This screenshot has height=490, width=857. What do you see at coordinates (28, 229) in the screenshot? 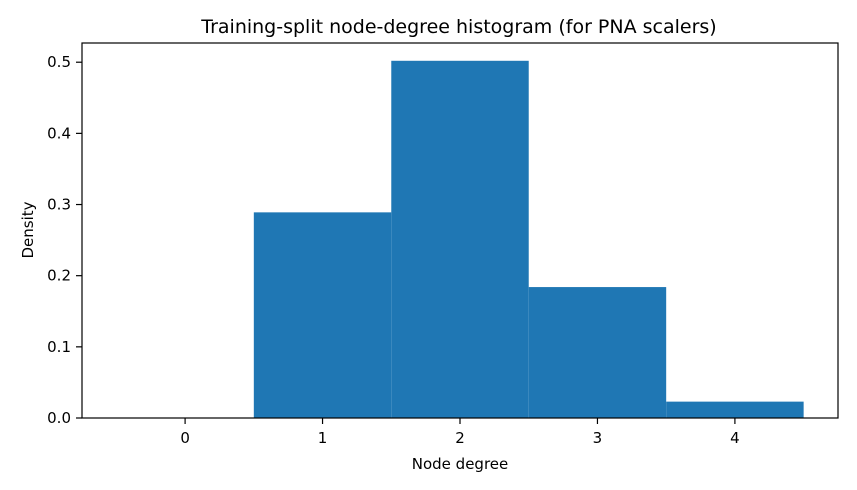
I see `y-axis-label: Density` at bounding box center [28, 229].